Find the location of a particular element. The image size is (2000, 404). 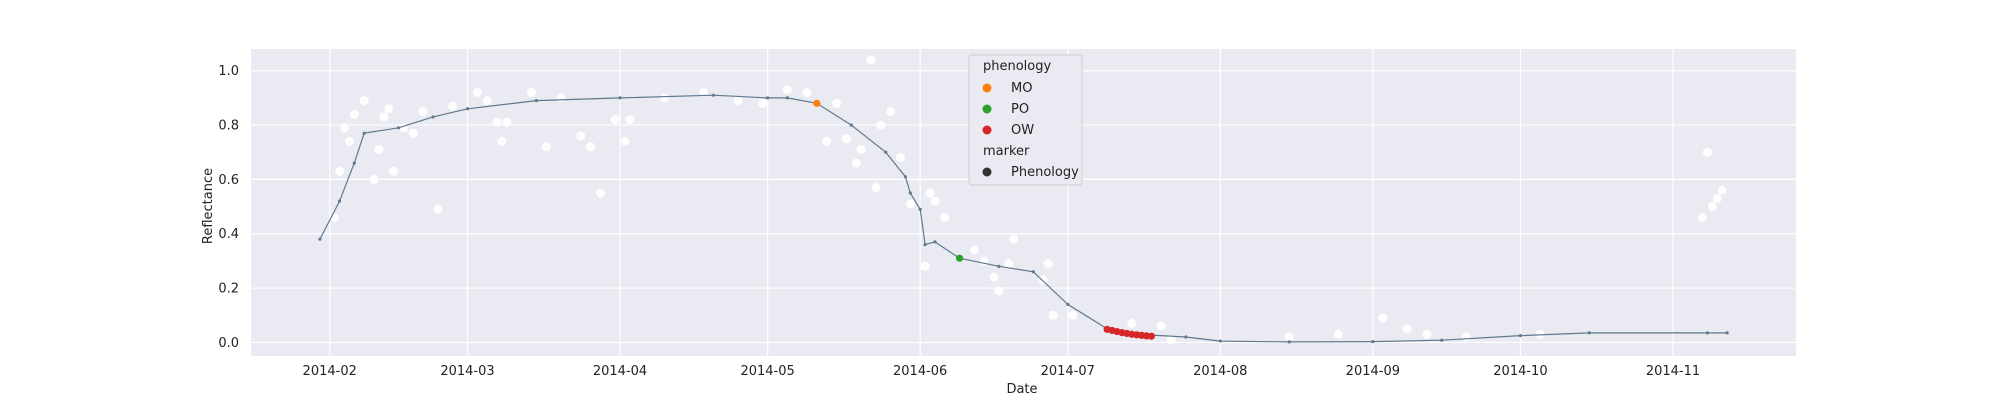

y-tick-label: 0.8 is located at coordinates (228, 126).